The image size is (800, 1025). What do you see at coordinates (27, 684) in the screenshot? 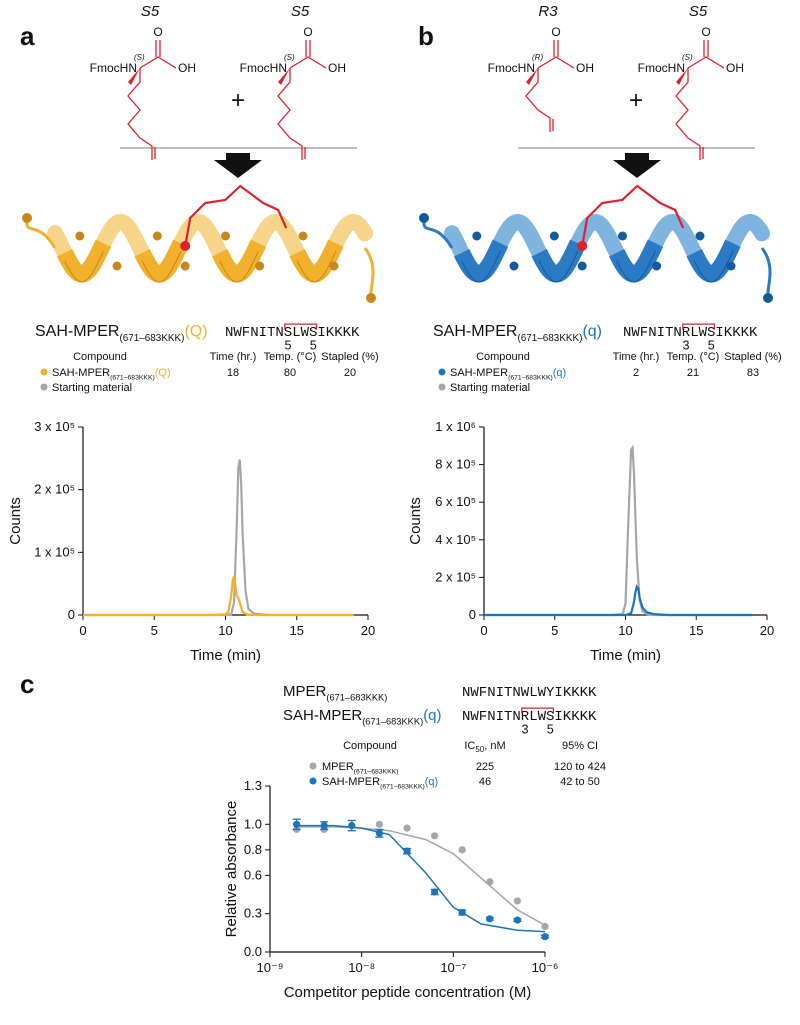
I see `panel-letter: c` at bounding box center [27, 684].